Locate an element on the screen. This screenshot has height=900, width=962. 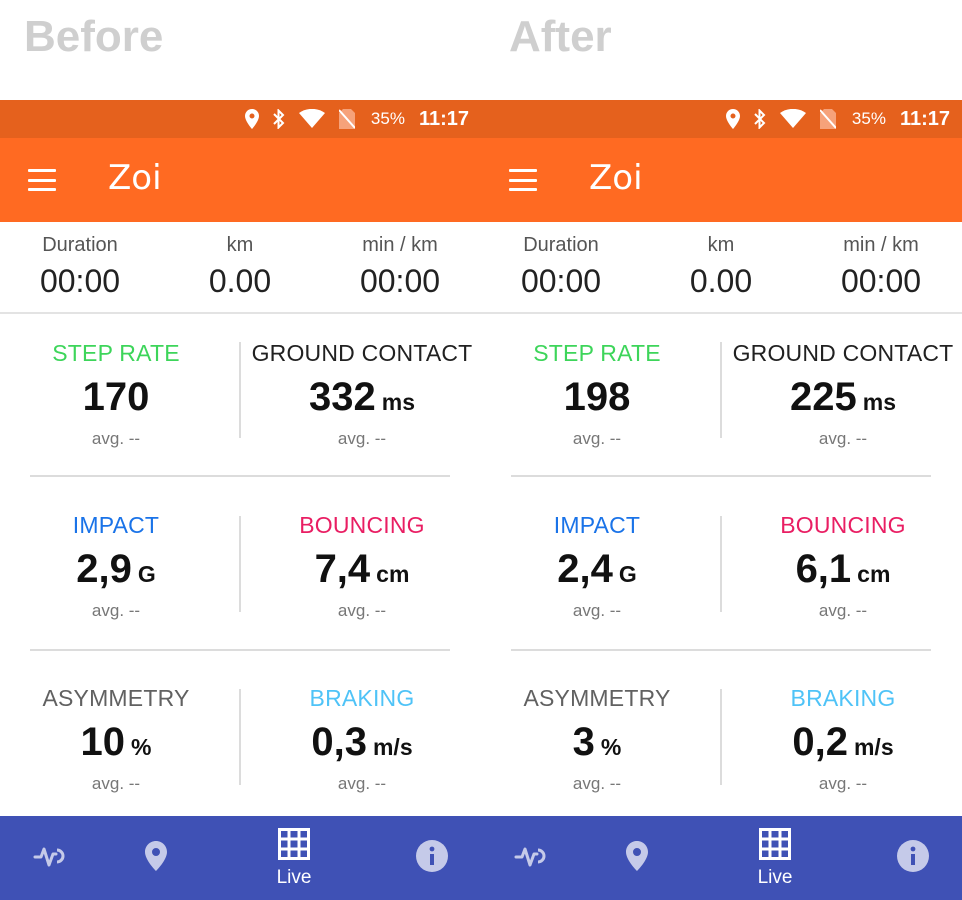
before-heading: Before is located at coordinates (94, 36).